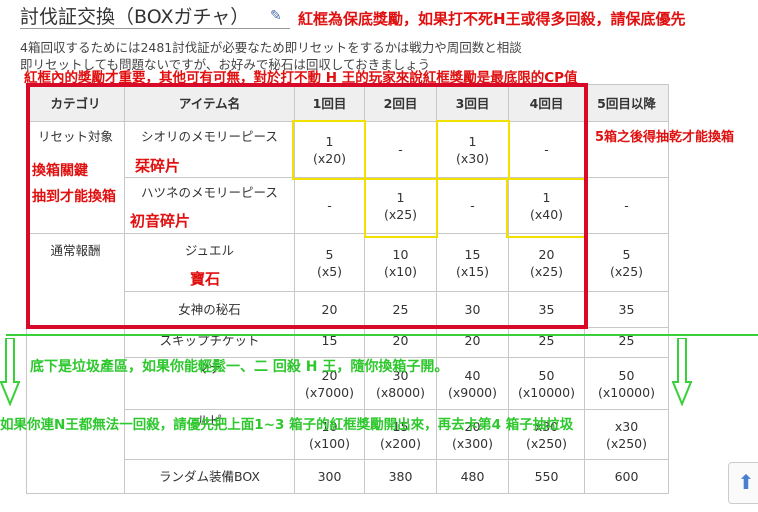 Image resolution: width=758 pixels, height=512 pixels. Describe the element at coordinates (75, 136) in the screenshot. I see `category-reset-label: リセット対象` at that location.